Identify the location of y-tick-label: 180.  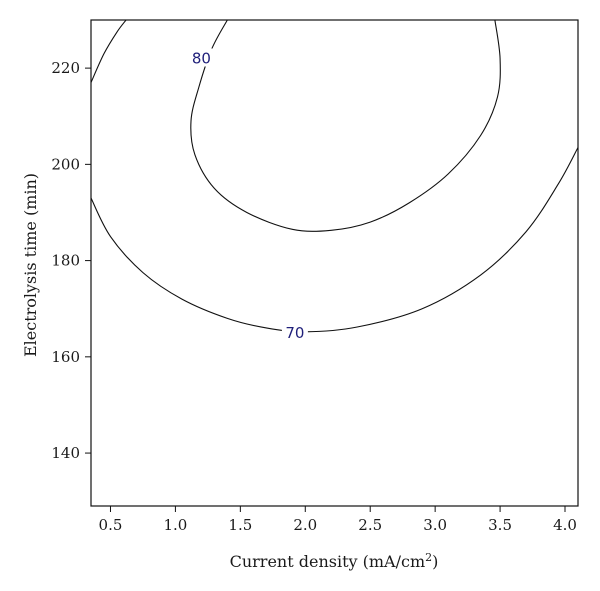
(65, 261).